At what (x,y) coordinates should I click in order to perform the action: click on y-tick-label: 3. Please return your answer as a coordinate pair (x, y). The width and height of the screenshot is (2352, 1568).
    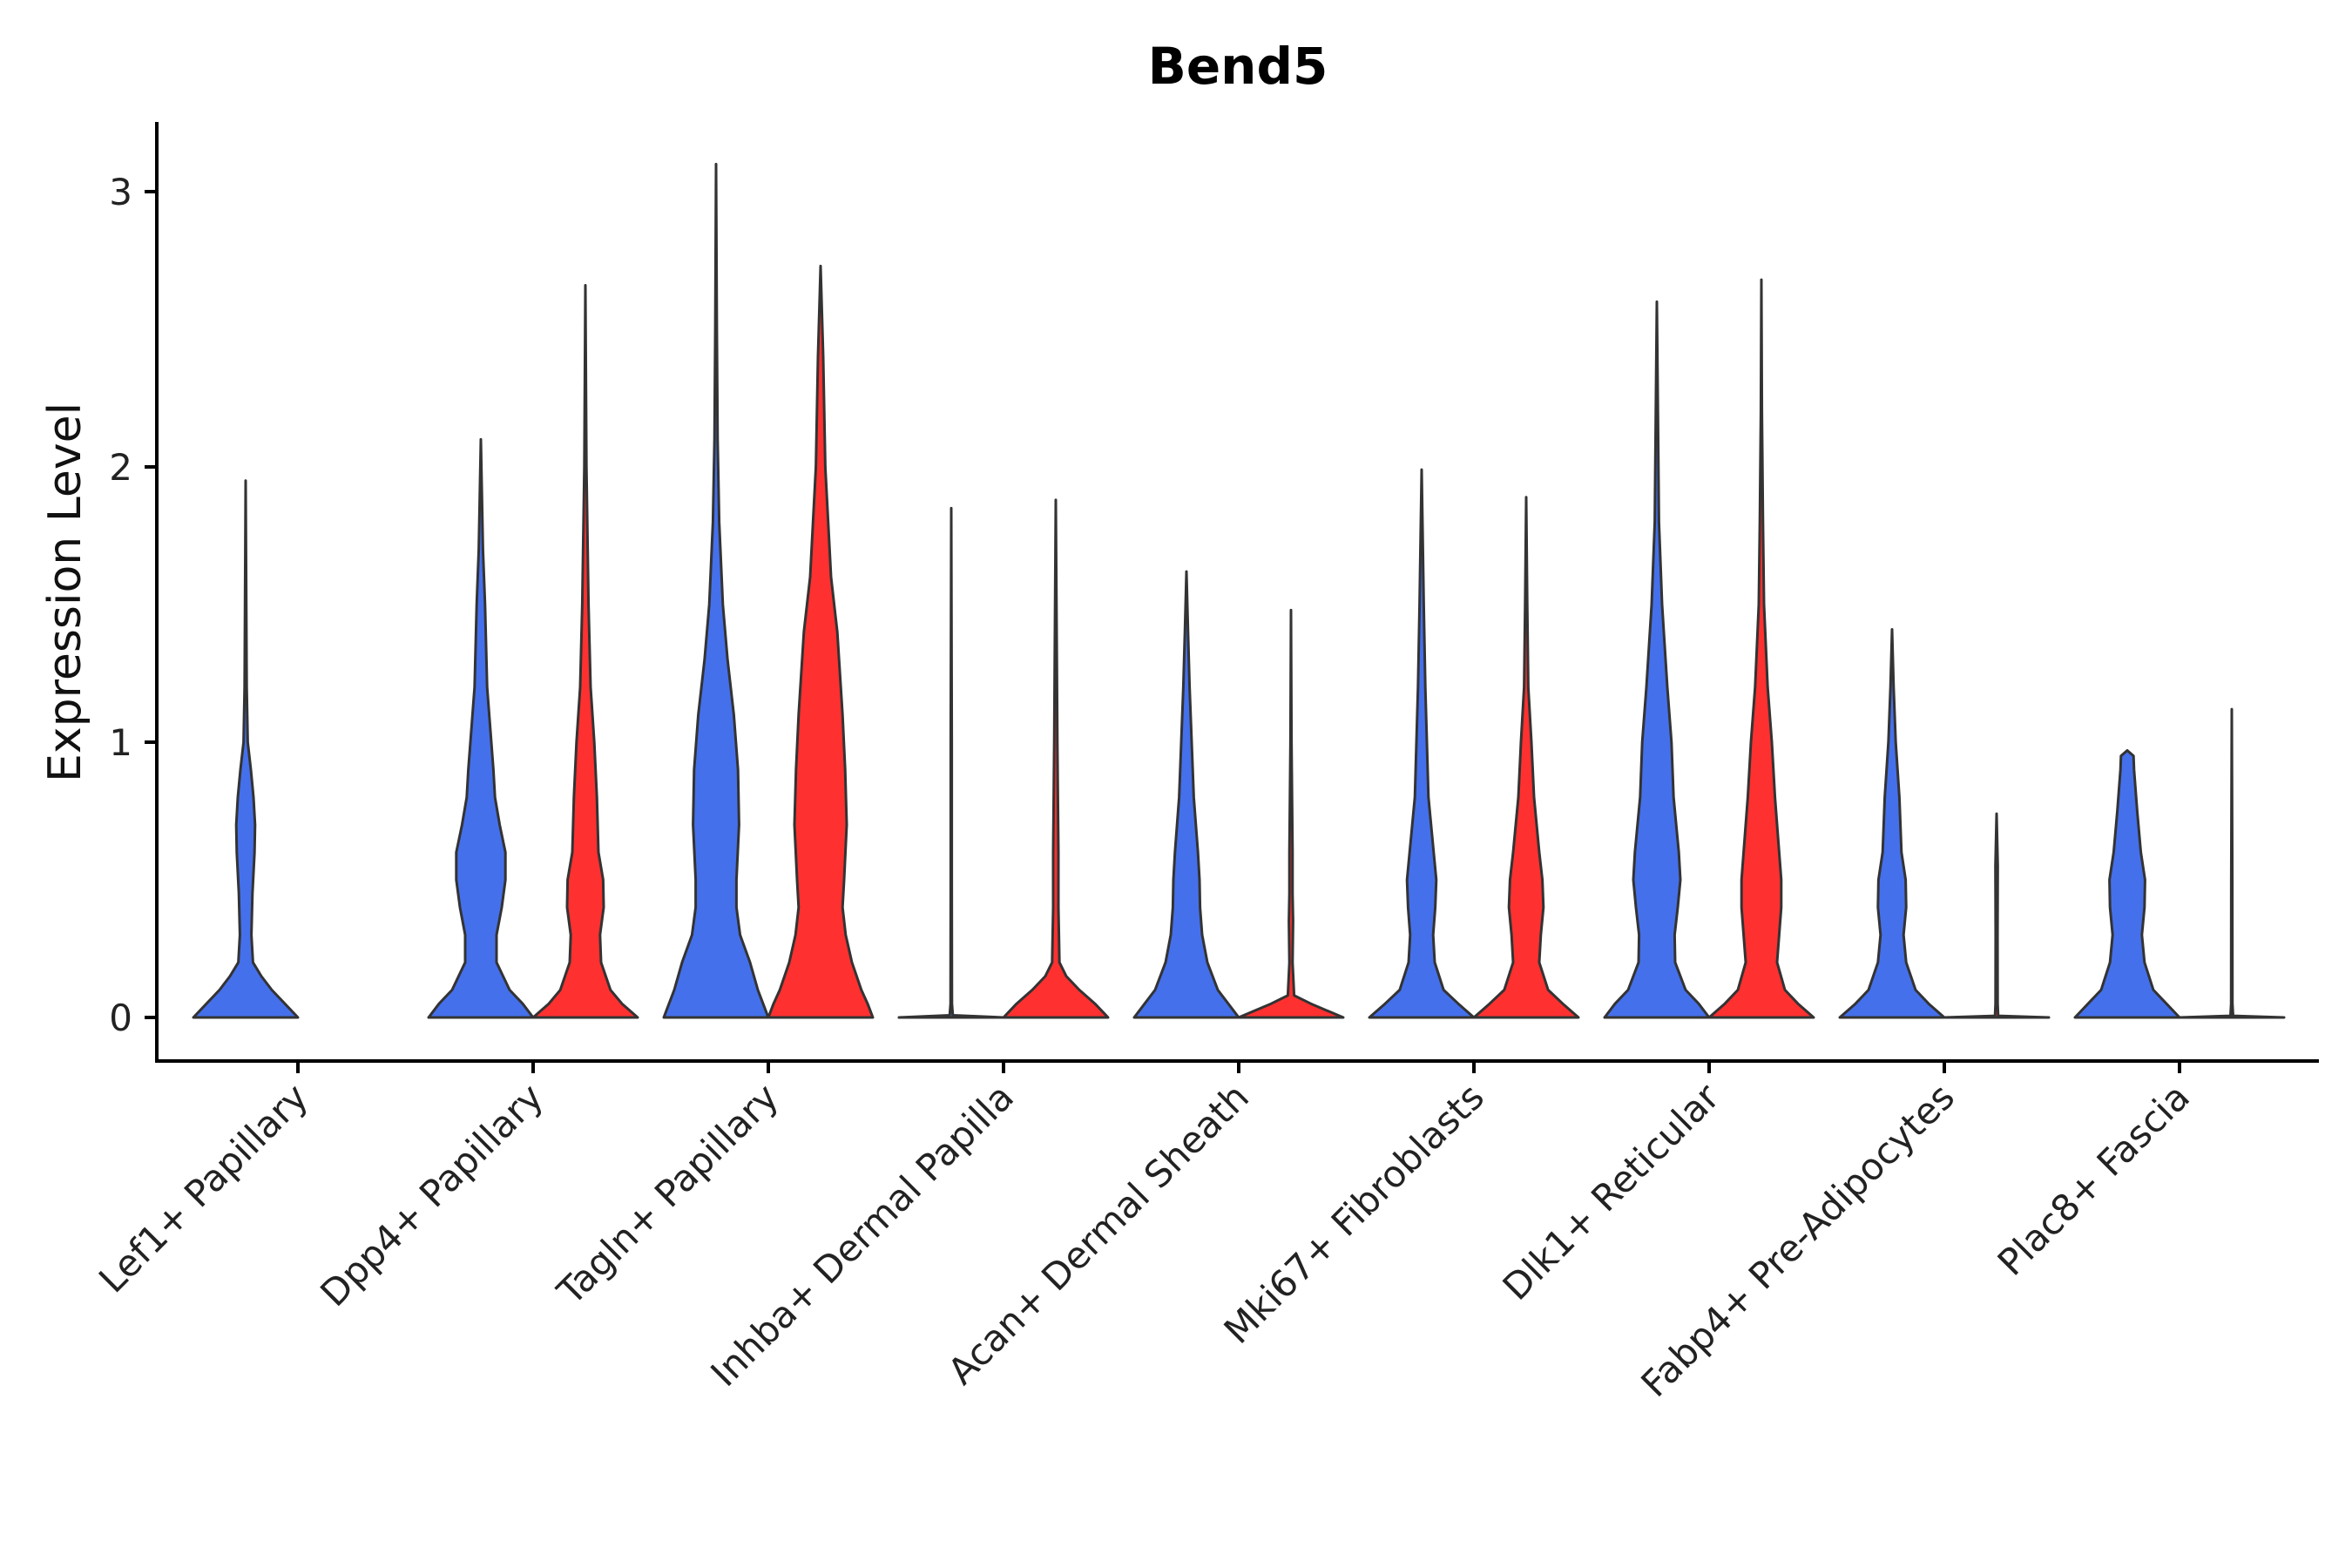
    Looking at the image, I should click on (120, 192).